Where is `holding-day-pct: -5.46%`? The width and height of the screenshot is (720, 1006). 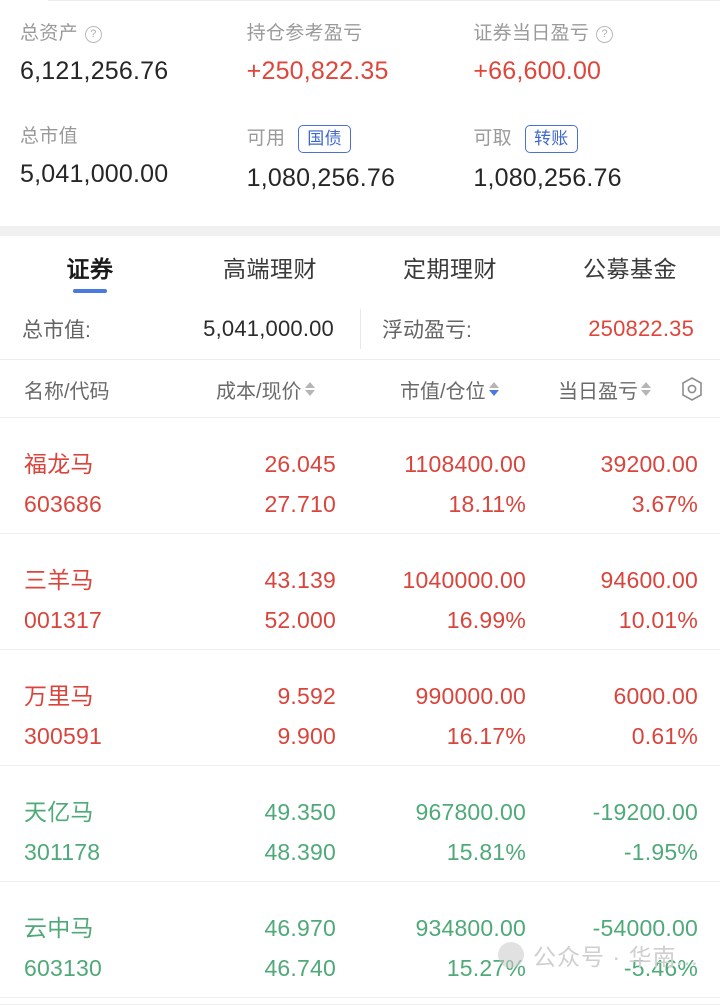
holding-day-pct: -5.46% is located at coordinates (660, 968).